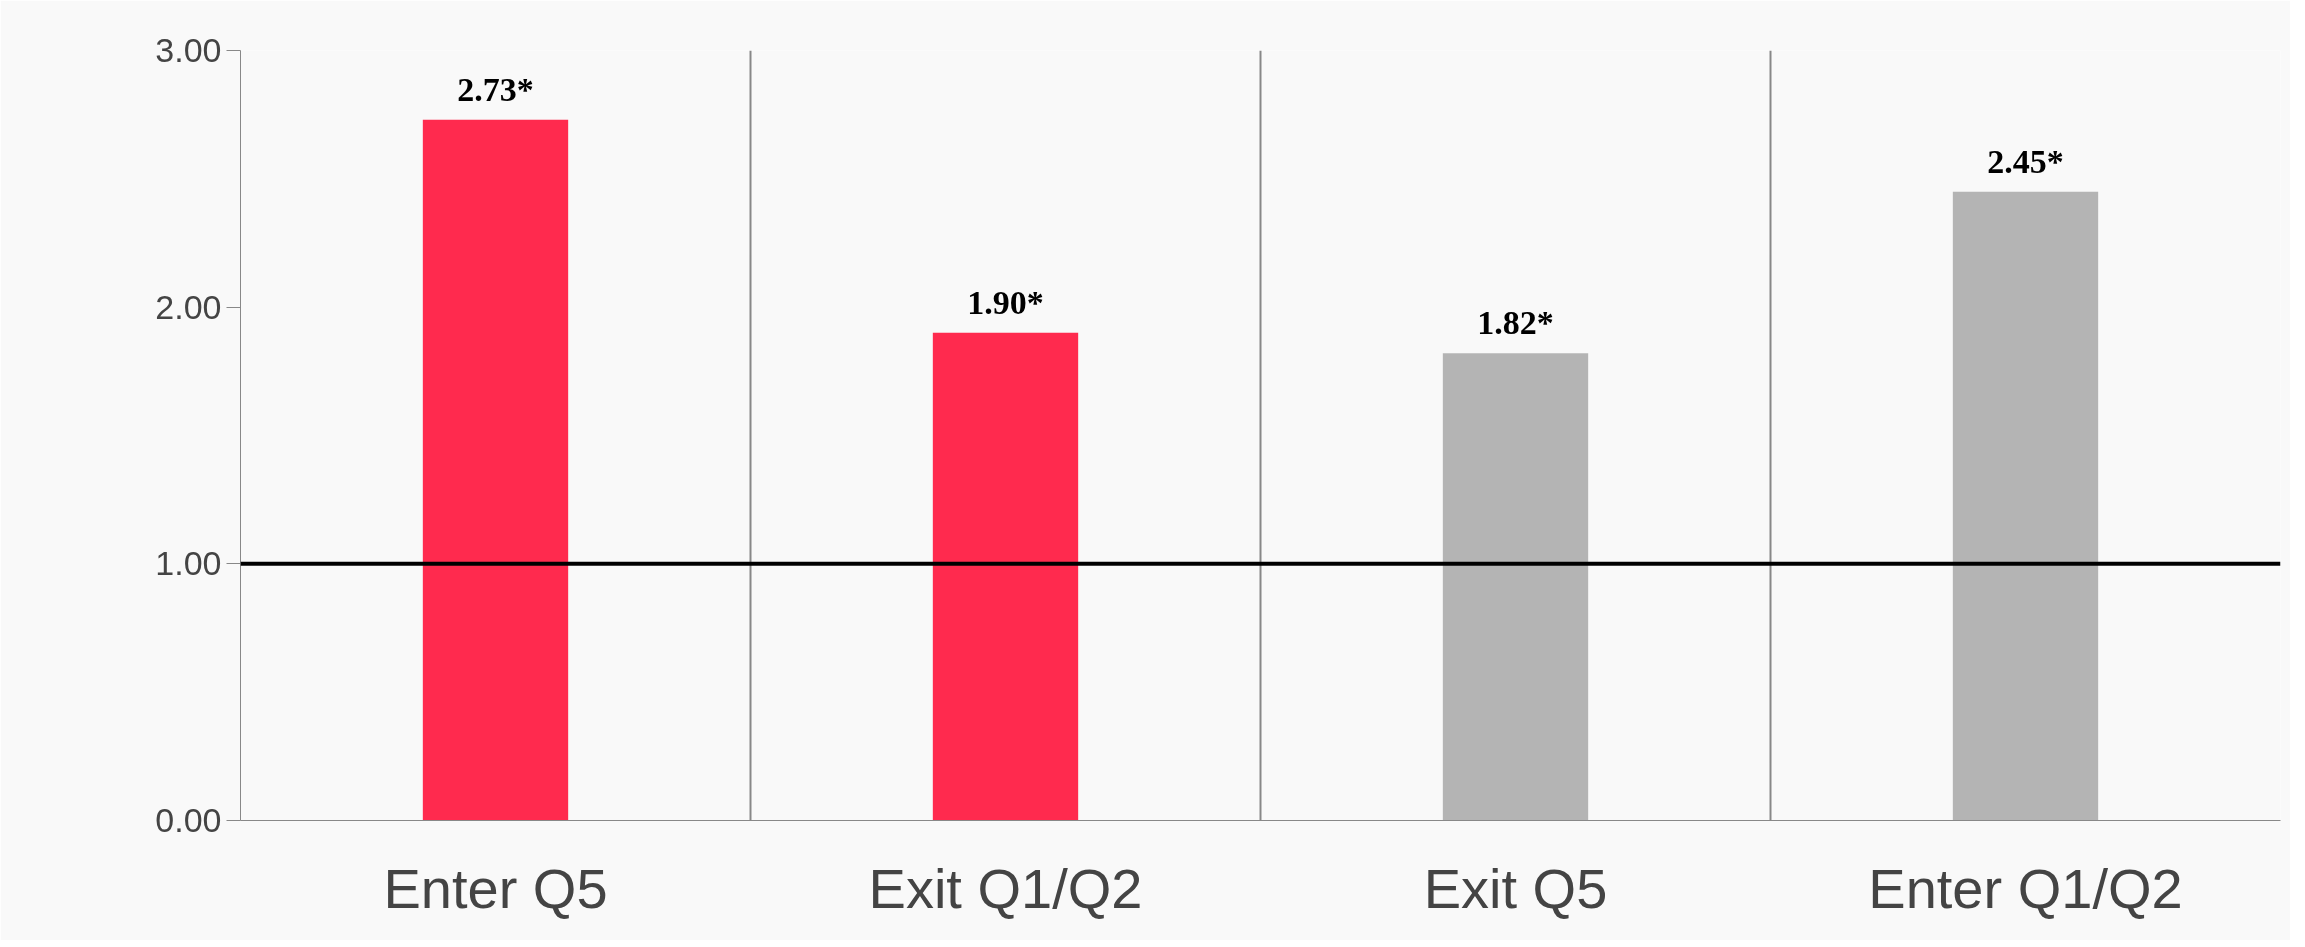  What do you see at coordinates (188, 563) in the screenshot?
I see `y-tick-label: 1.00` at bounding box center [188, 563].